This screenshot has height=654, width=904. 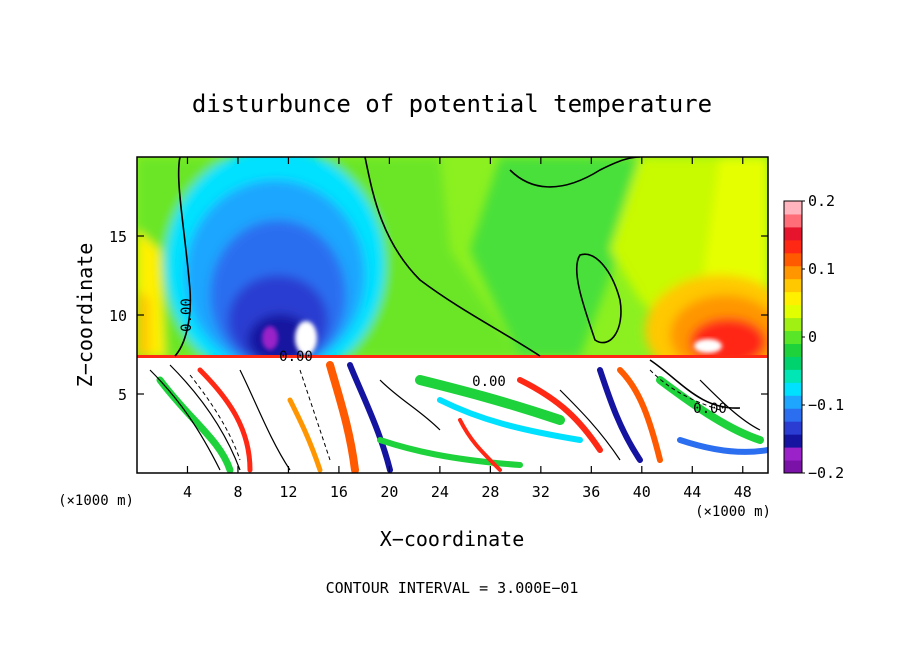 I want to click on contour-labels: 0.00 0.00 0.00 0.00, so click(x=453, y=357).